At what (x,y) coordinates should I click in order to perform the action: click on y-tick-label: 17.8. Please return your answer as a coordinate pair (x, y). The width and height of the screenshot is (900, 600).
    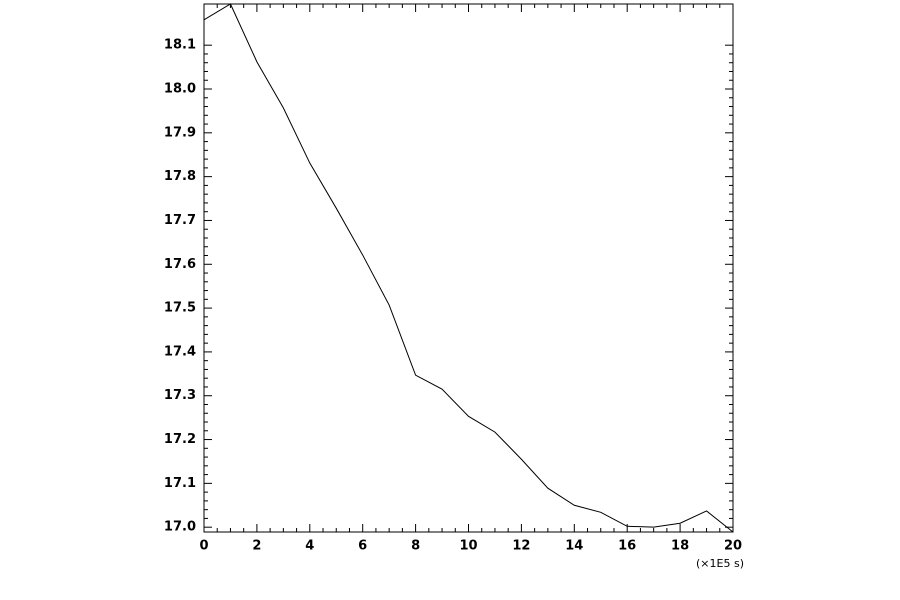
    Looking at the image, I should click on (180, 176).